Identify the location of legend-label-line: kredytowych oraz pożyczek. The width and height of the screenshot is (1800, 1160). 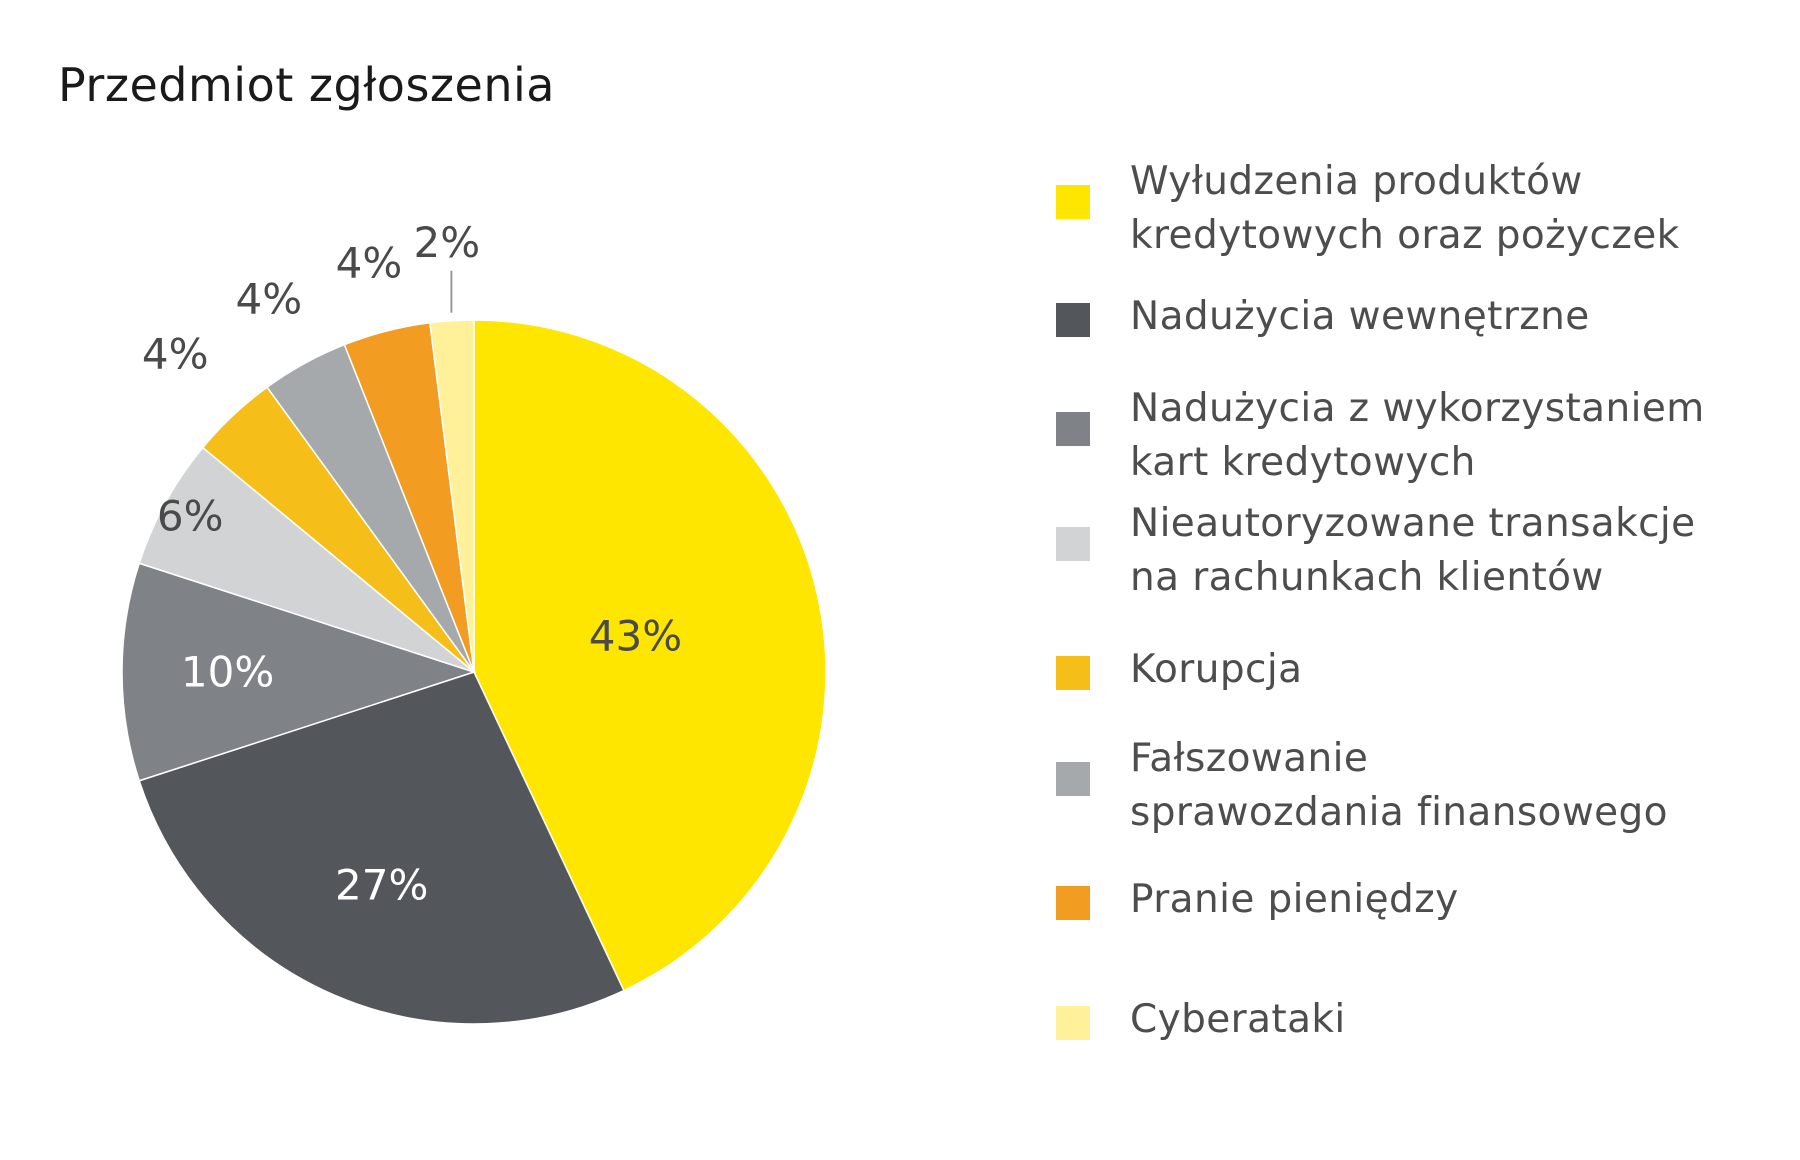
(1405, 235).